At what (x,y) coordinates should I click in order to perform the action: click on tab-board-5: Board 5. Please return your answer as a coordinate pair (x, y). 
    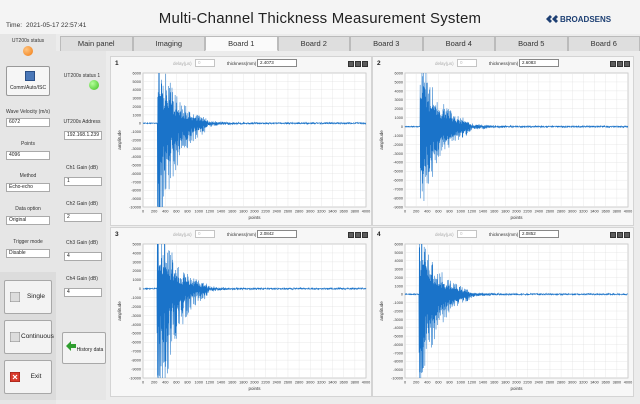
    Looking at the image, I should click on (531, 43).